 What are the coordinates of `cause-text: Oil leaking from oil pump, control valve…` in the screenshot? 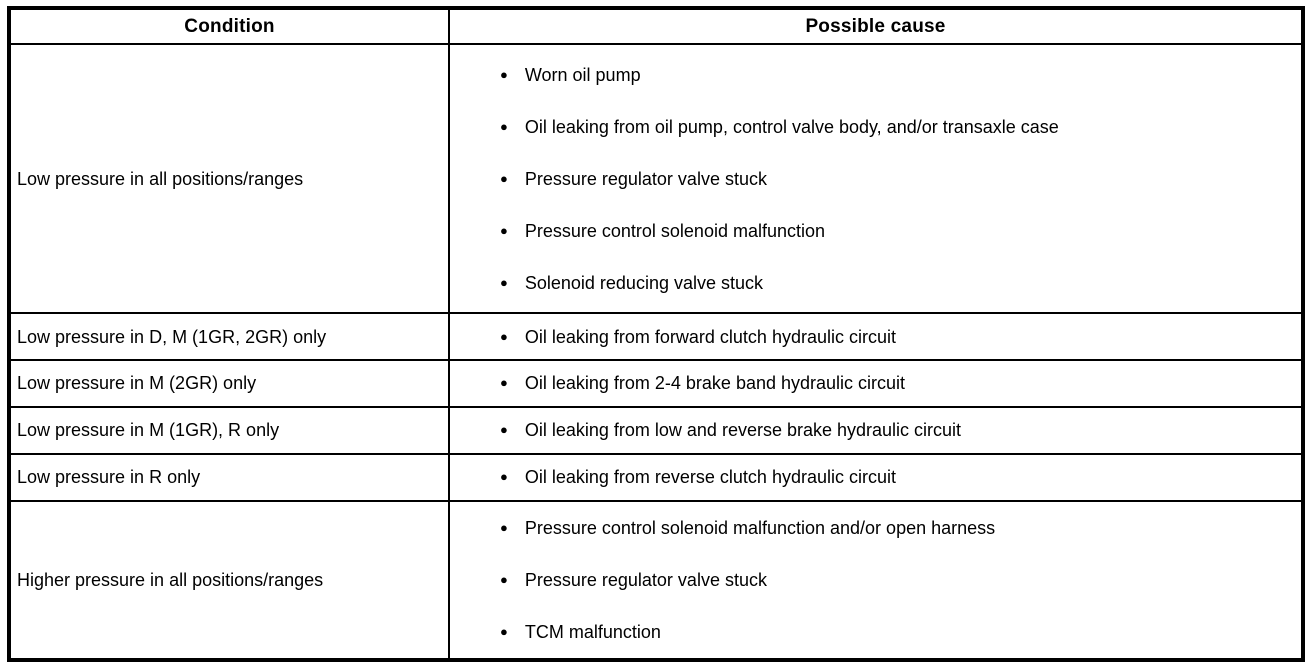 It's located at (791, 126).